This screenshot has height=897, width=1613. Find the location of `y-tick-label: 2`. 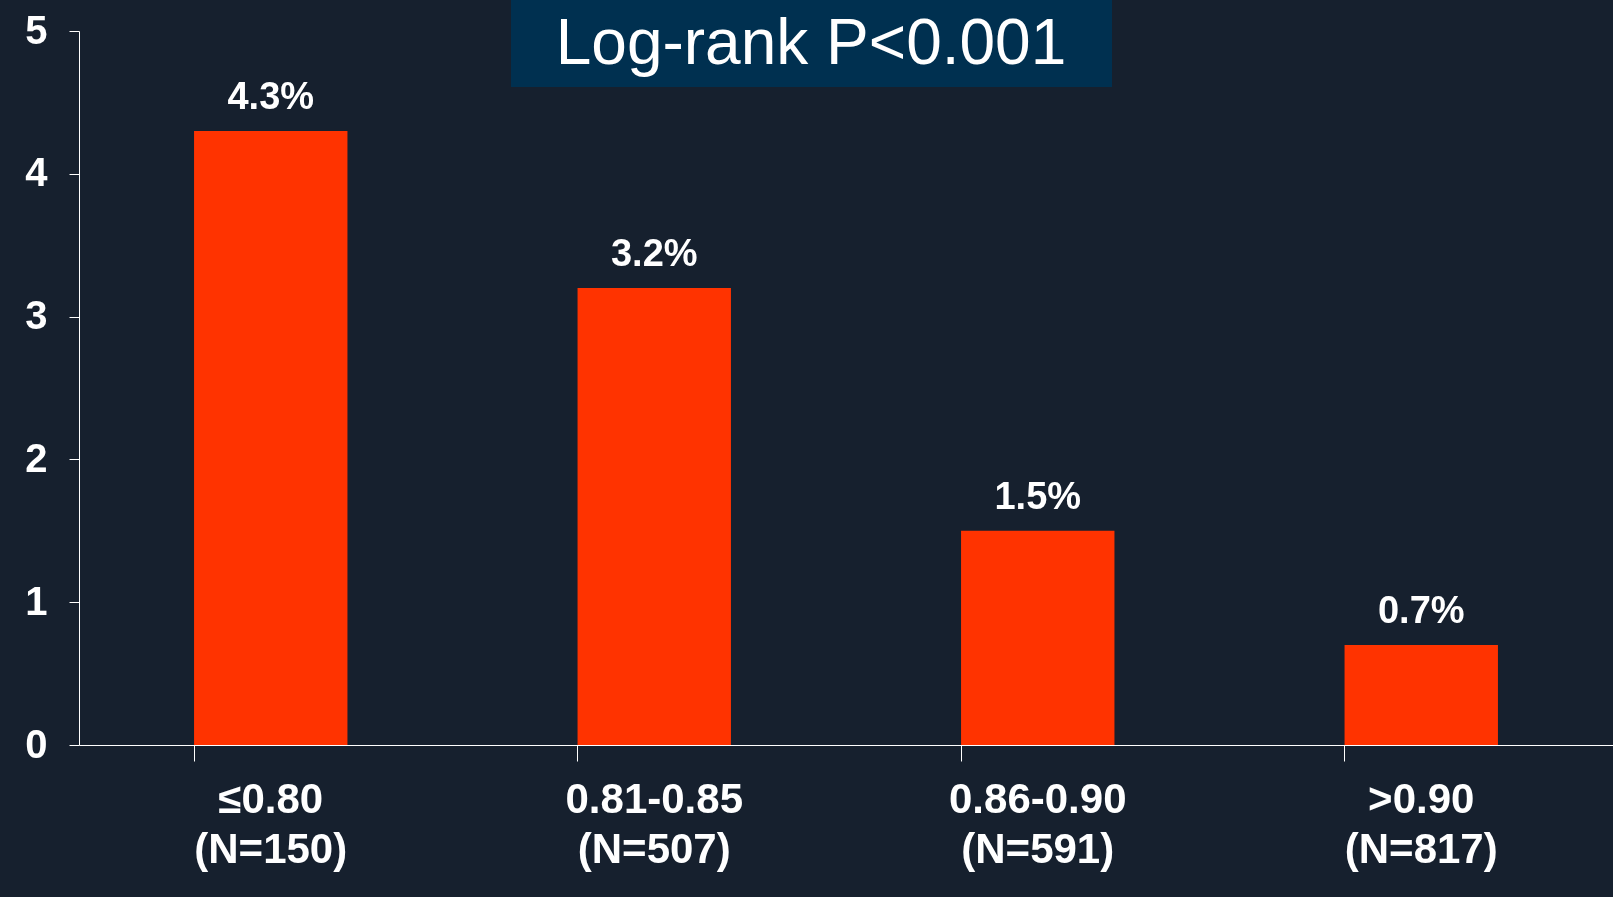

y-tick-label: 2 is located at coordinates (36, 457).